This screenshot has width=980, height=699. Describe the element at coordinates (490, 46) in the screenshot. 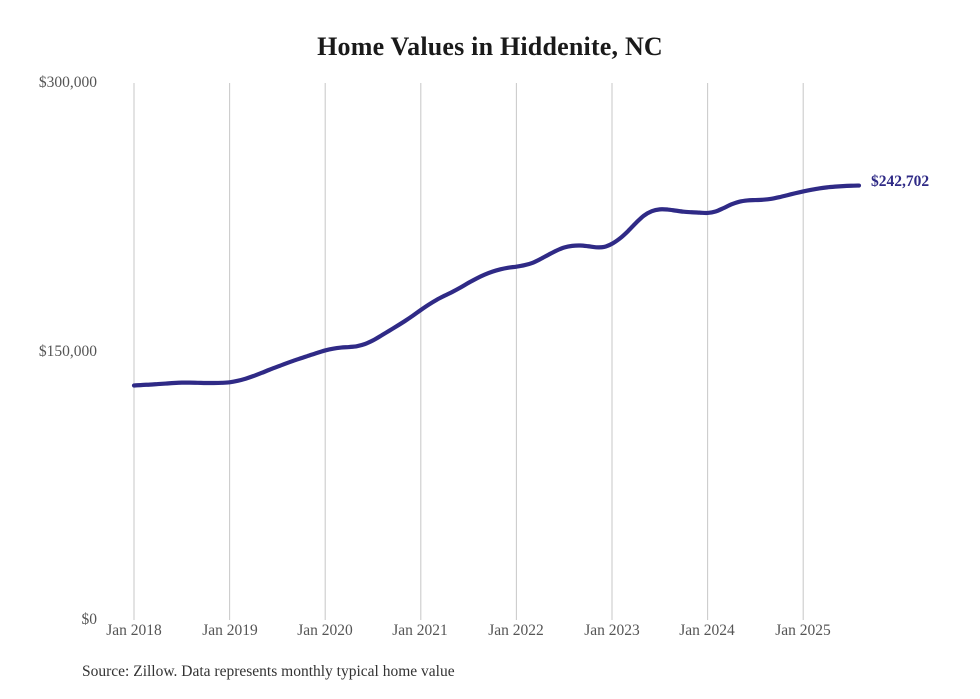

I see `page-title: Home Values in Hiddenite, NC` at that location.